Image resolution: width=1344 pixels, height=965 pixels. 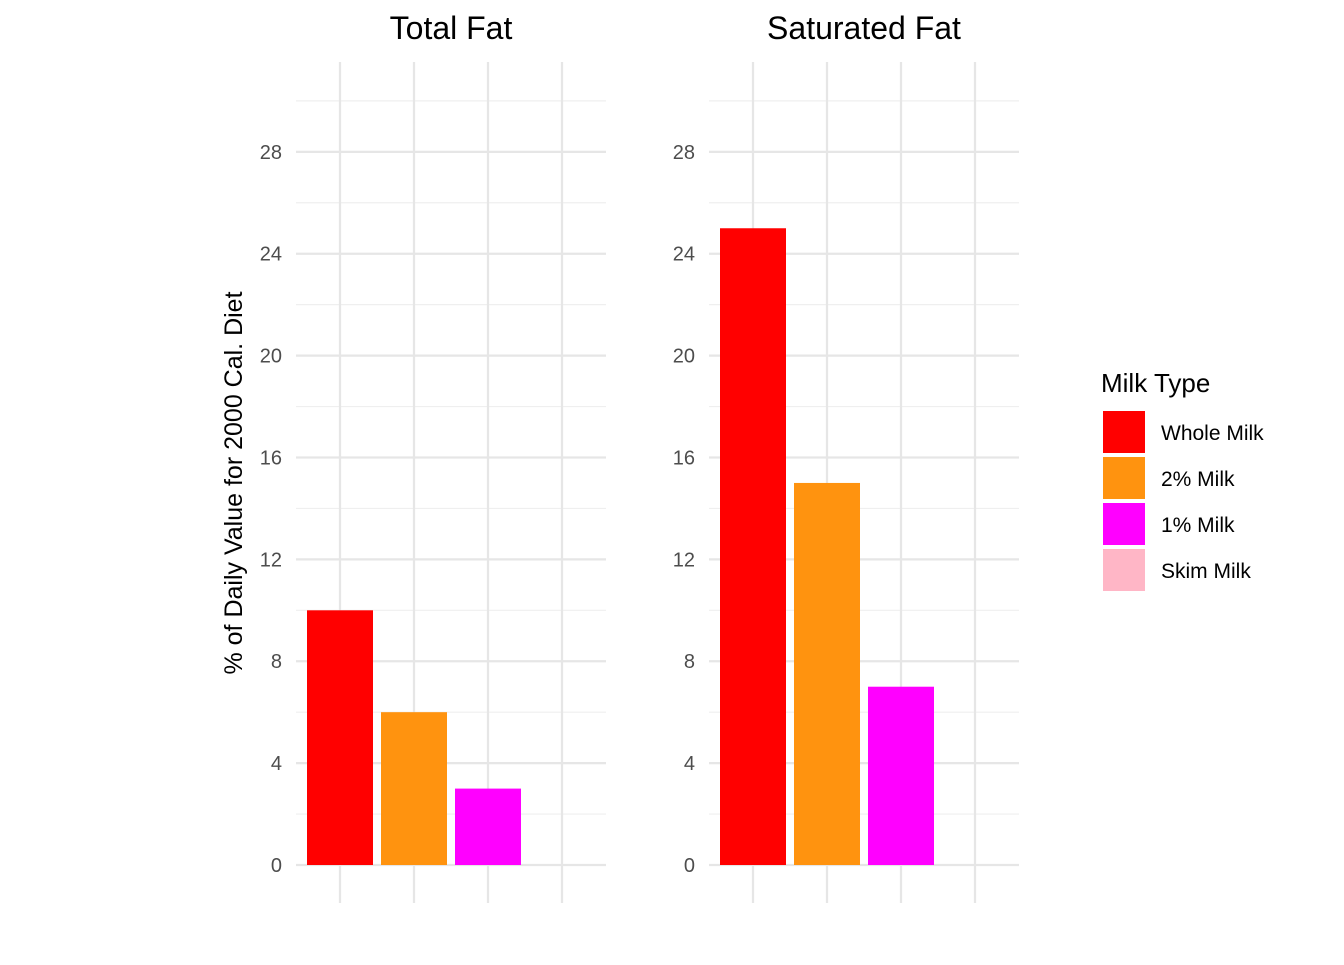 I want to click on legend-label: Whole Milk, so click(x=1212, y=433).